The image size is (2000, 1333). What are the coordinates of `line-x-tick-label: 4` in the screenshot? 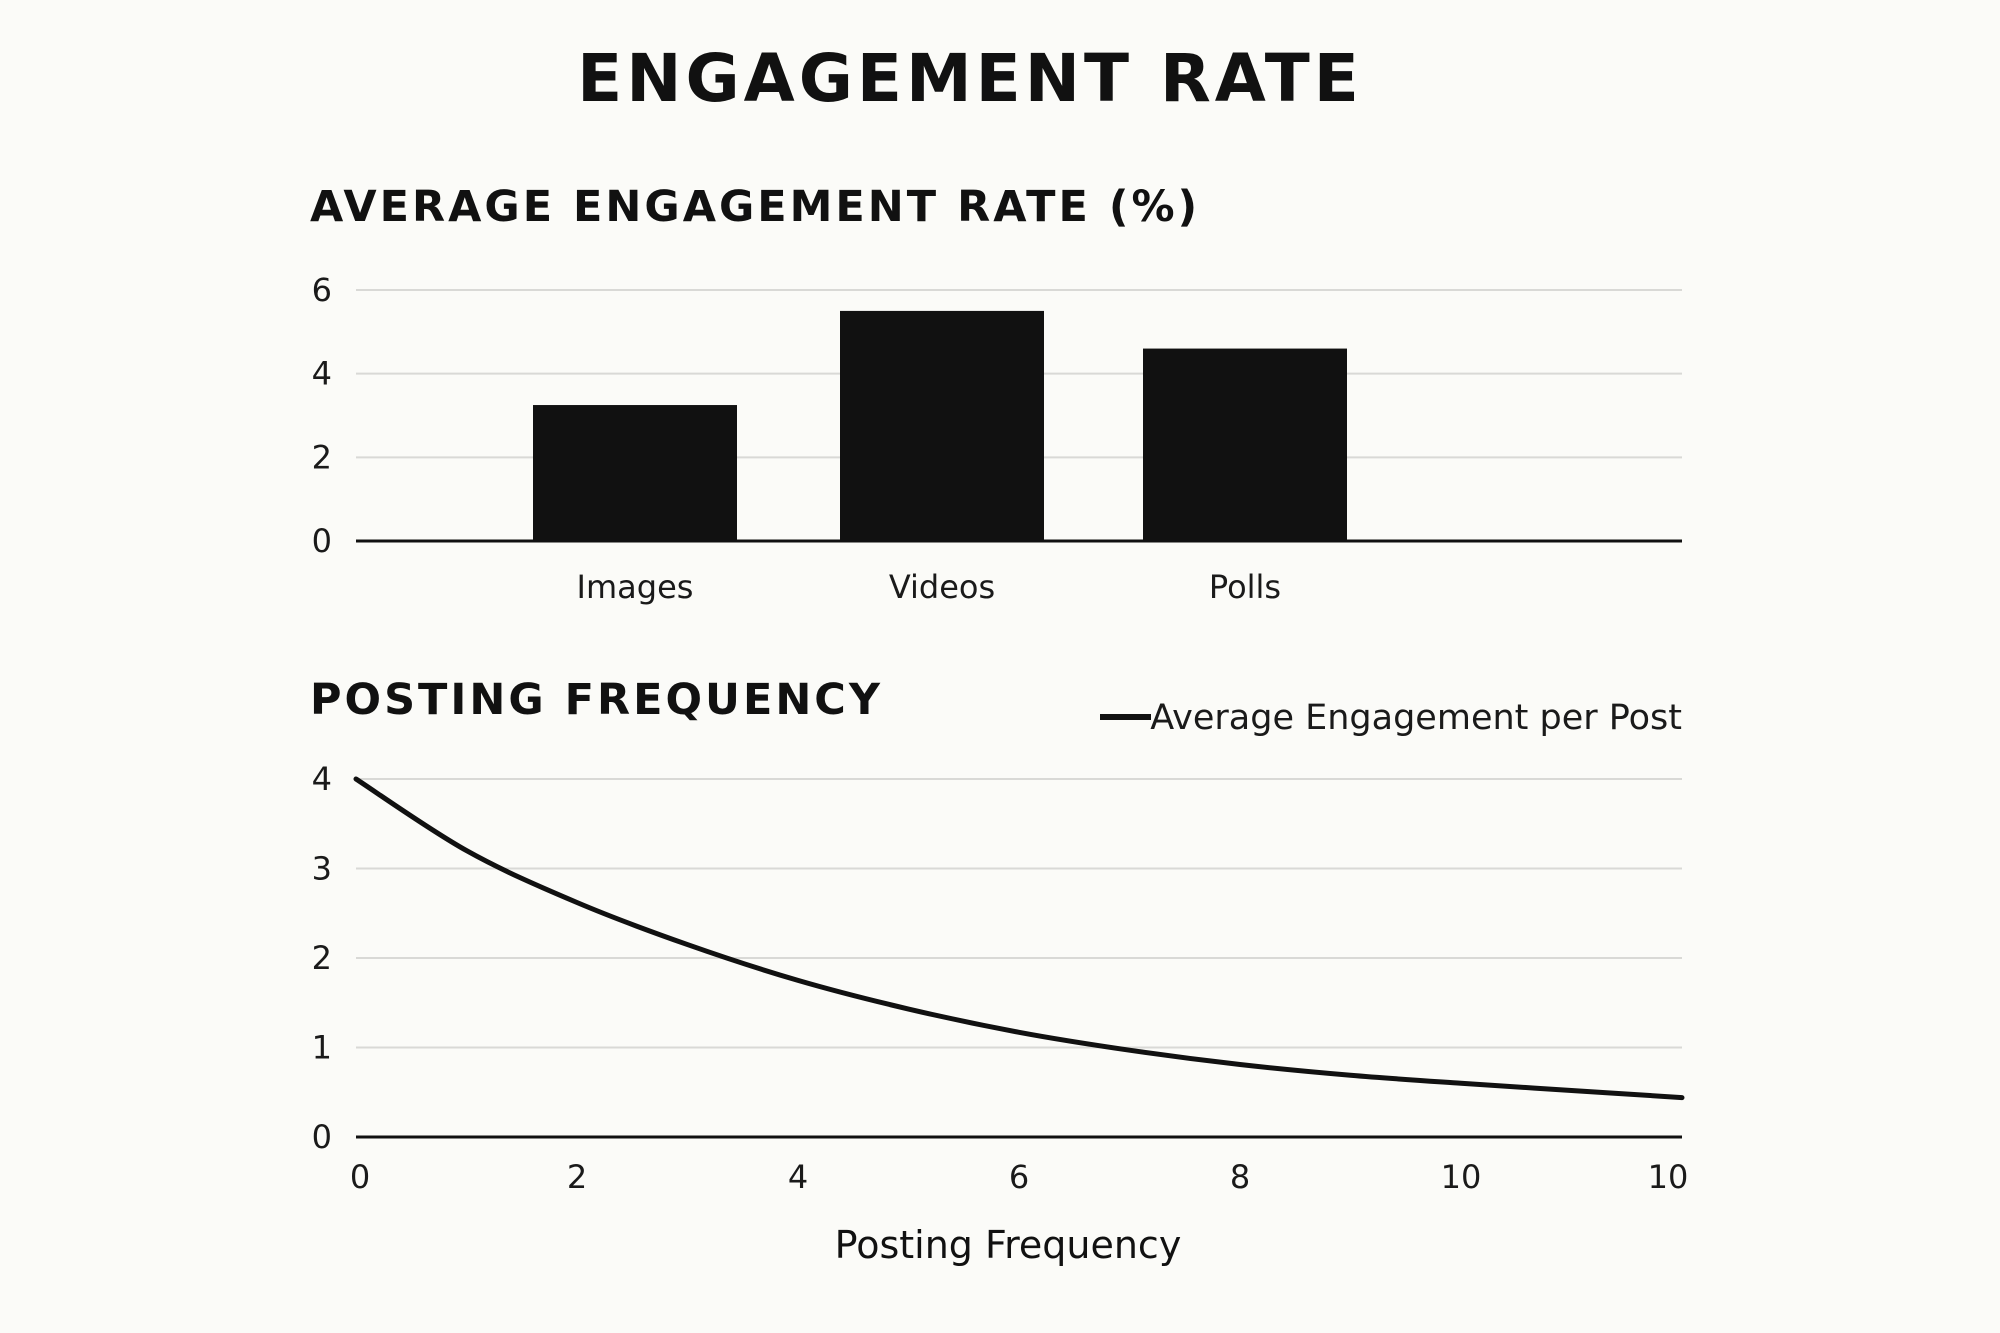 It's located at (798, 1177).